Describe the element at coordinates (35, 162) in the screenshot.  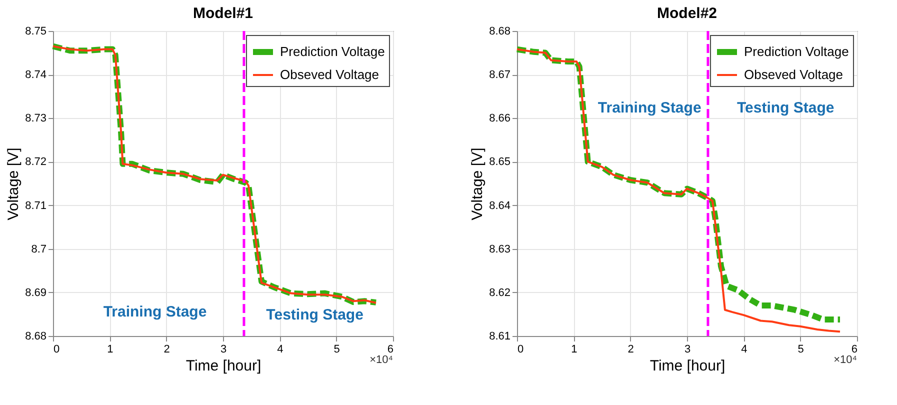
I see `y-tick-label: 8.72` at that location.